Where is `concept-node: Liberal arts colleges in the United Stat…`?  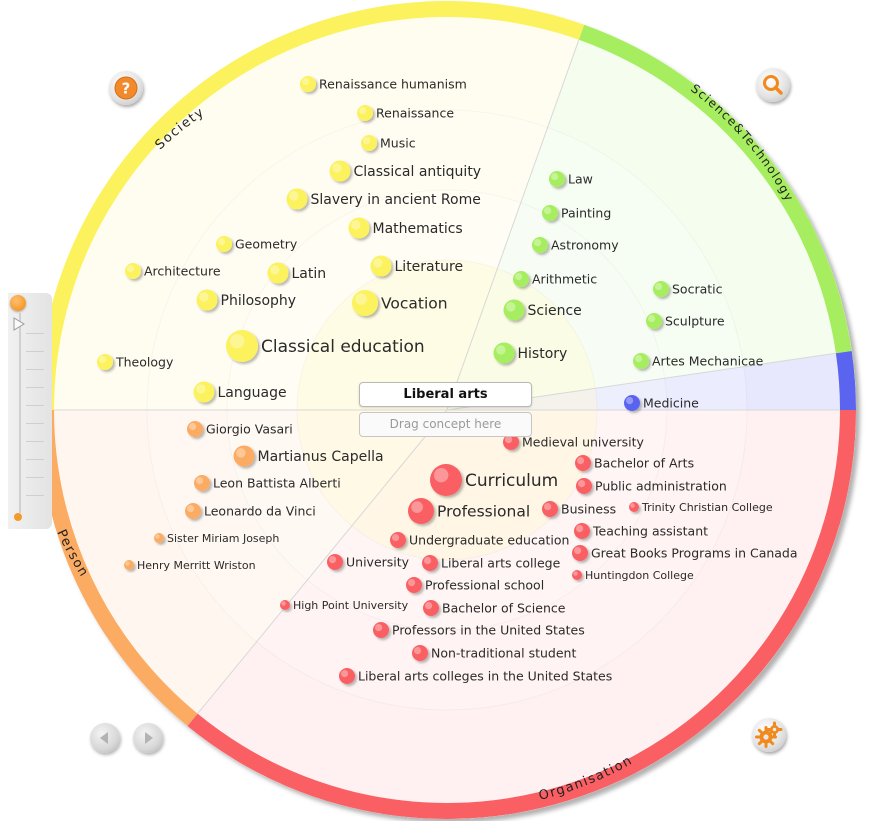
concept-node: Liberal arts colleges in the United Stat… is located at coordinates (475, 676).